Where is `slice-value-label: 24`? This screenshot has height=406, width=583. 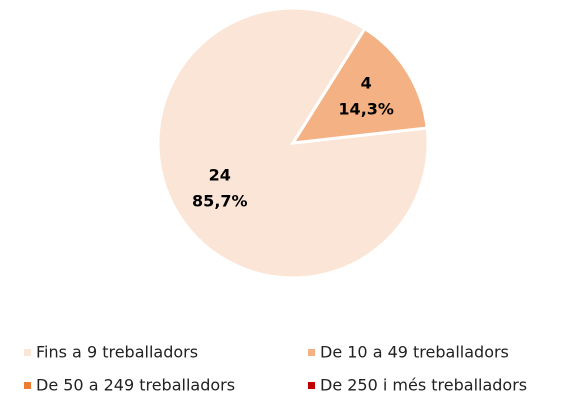 slice-value-label: 24 is located at coordinates (220, 174).